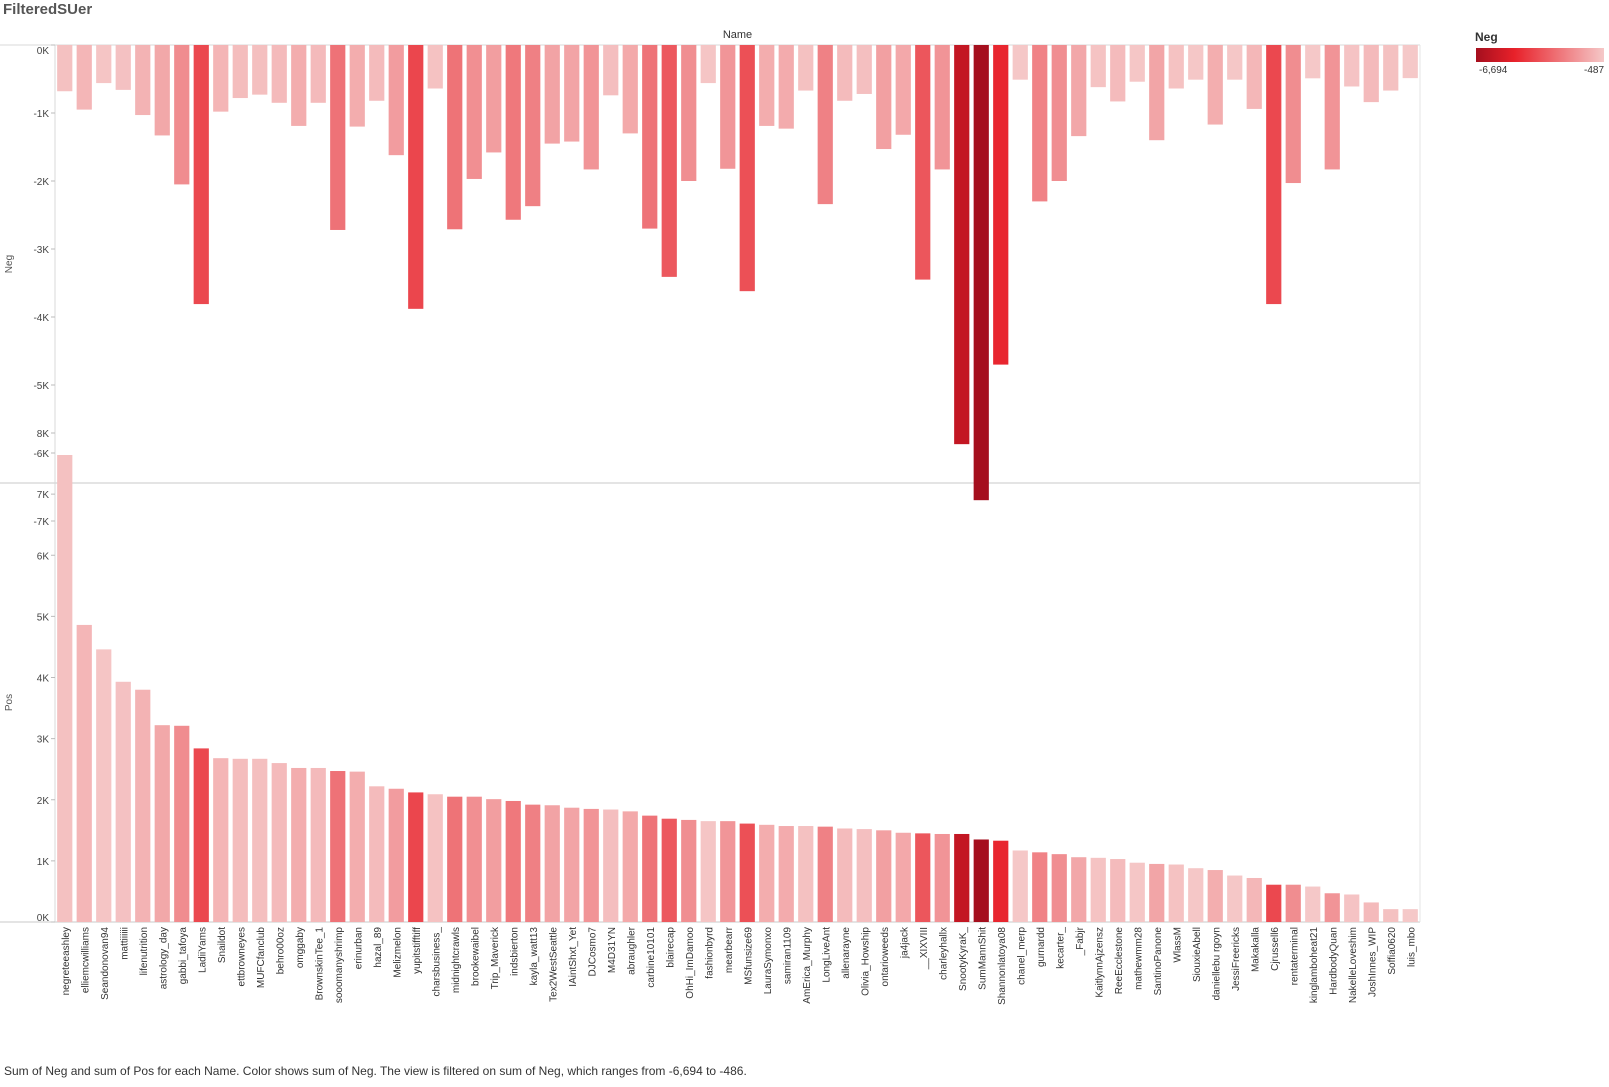 The image size is (1609, 1087). What do you see at coordinates (41, 114) in the screenshot?
I see `y-tick-label: -1K` at bounding box center [41, 114].